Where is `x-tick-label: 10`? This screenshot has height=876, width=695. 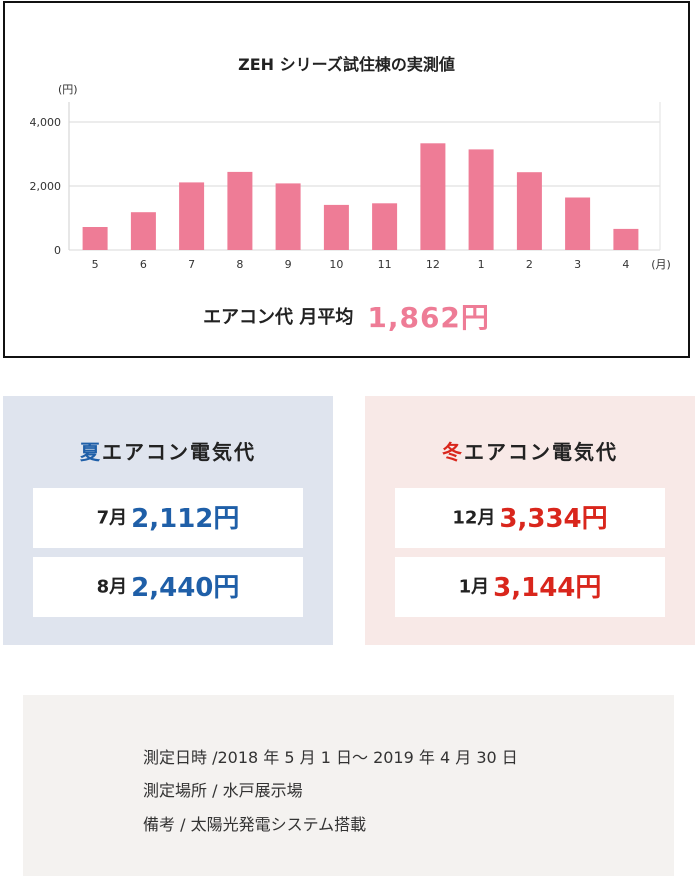 x-tick-label: 10 is located at coordinates (336, 264).